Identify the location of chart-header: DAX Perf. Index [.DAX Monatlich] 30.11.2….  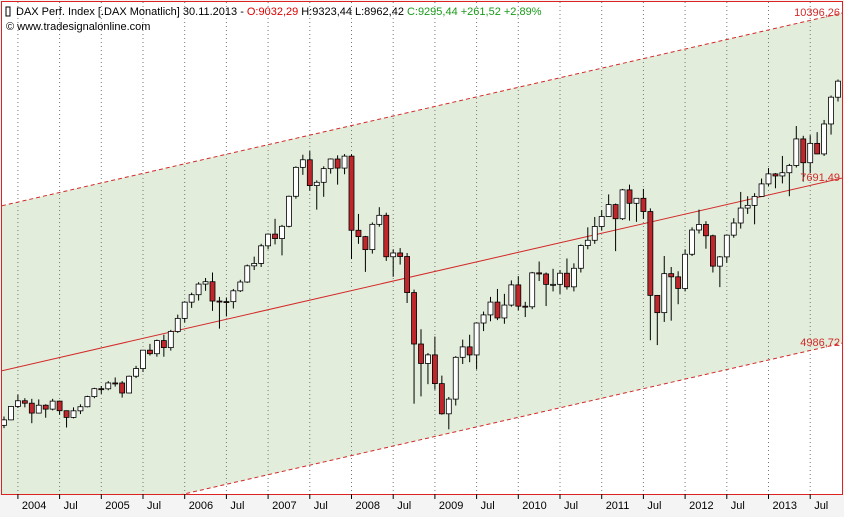
(279, 12).